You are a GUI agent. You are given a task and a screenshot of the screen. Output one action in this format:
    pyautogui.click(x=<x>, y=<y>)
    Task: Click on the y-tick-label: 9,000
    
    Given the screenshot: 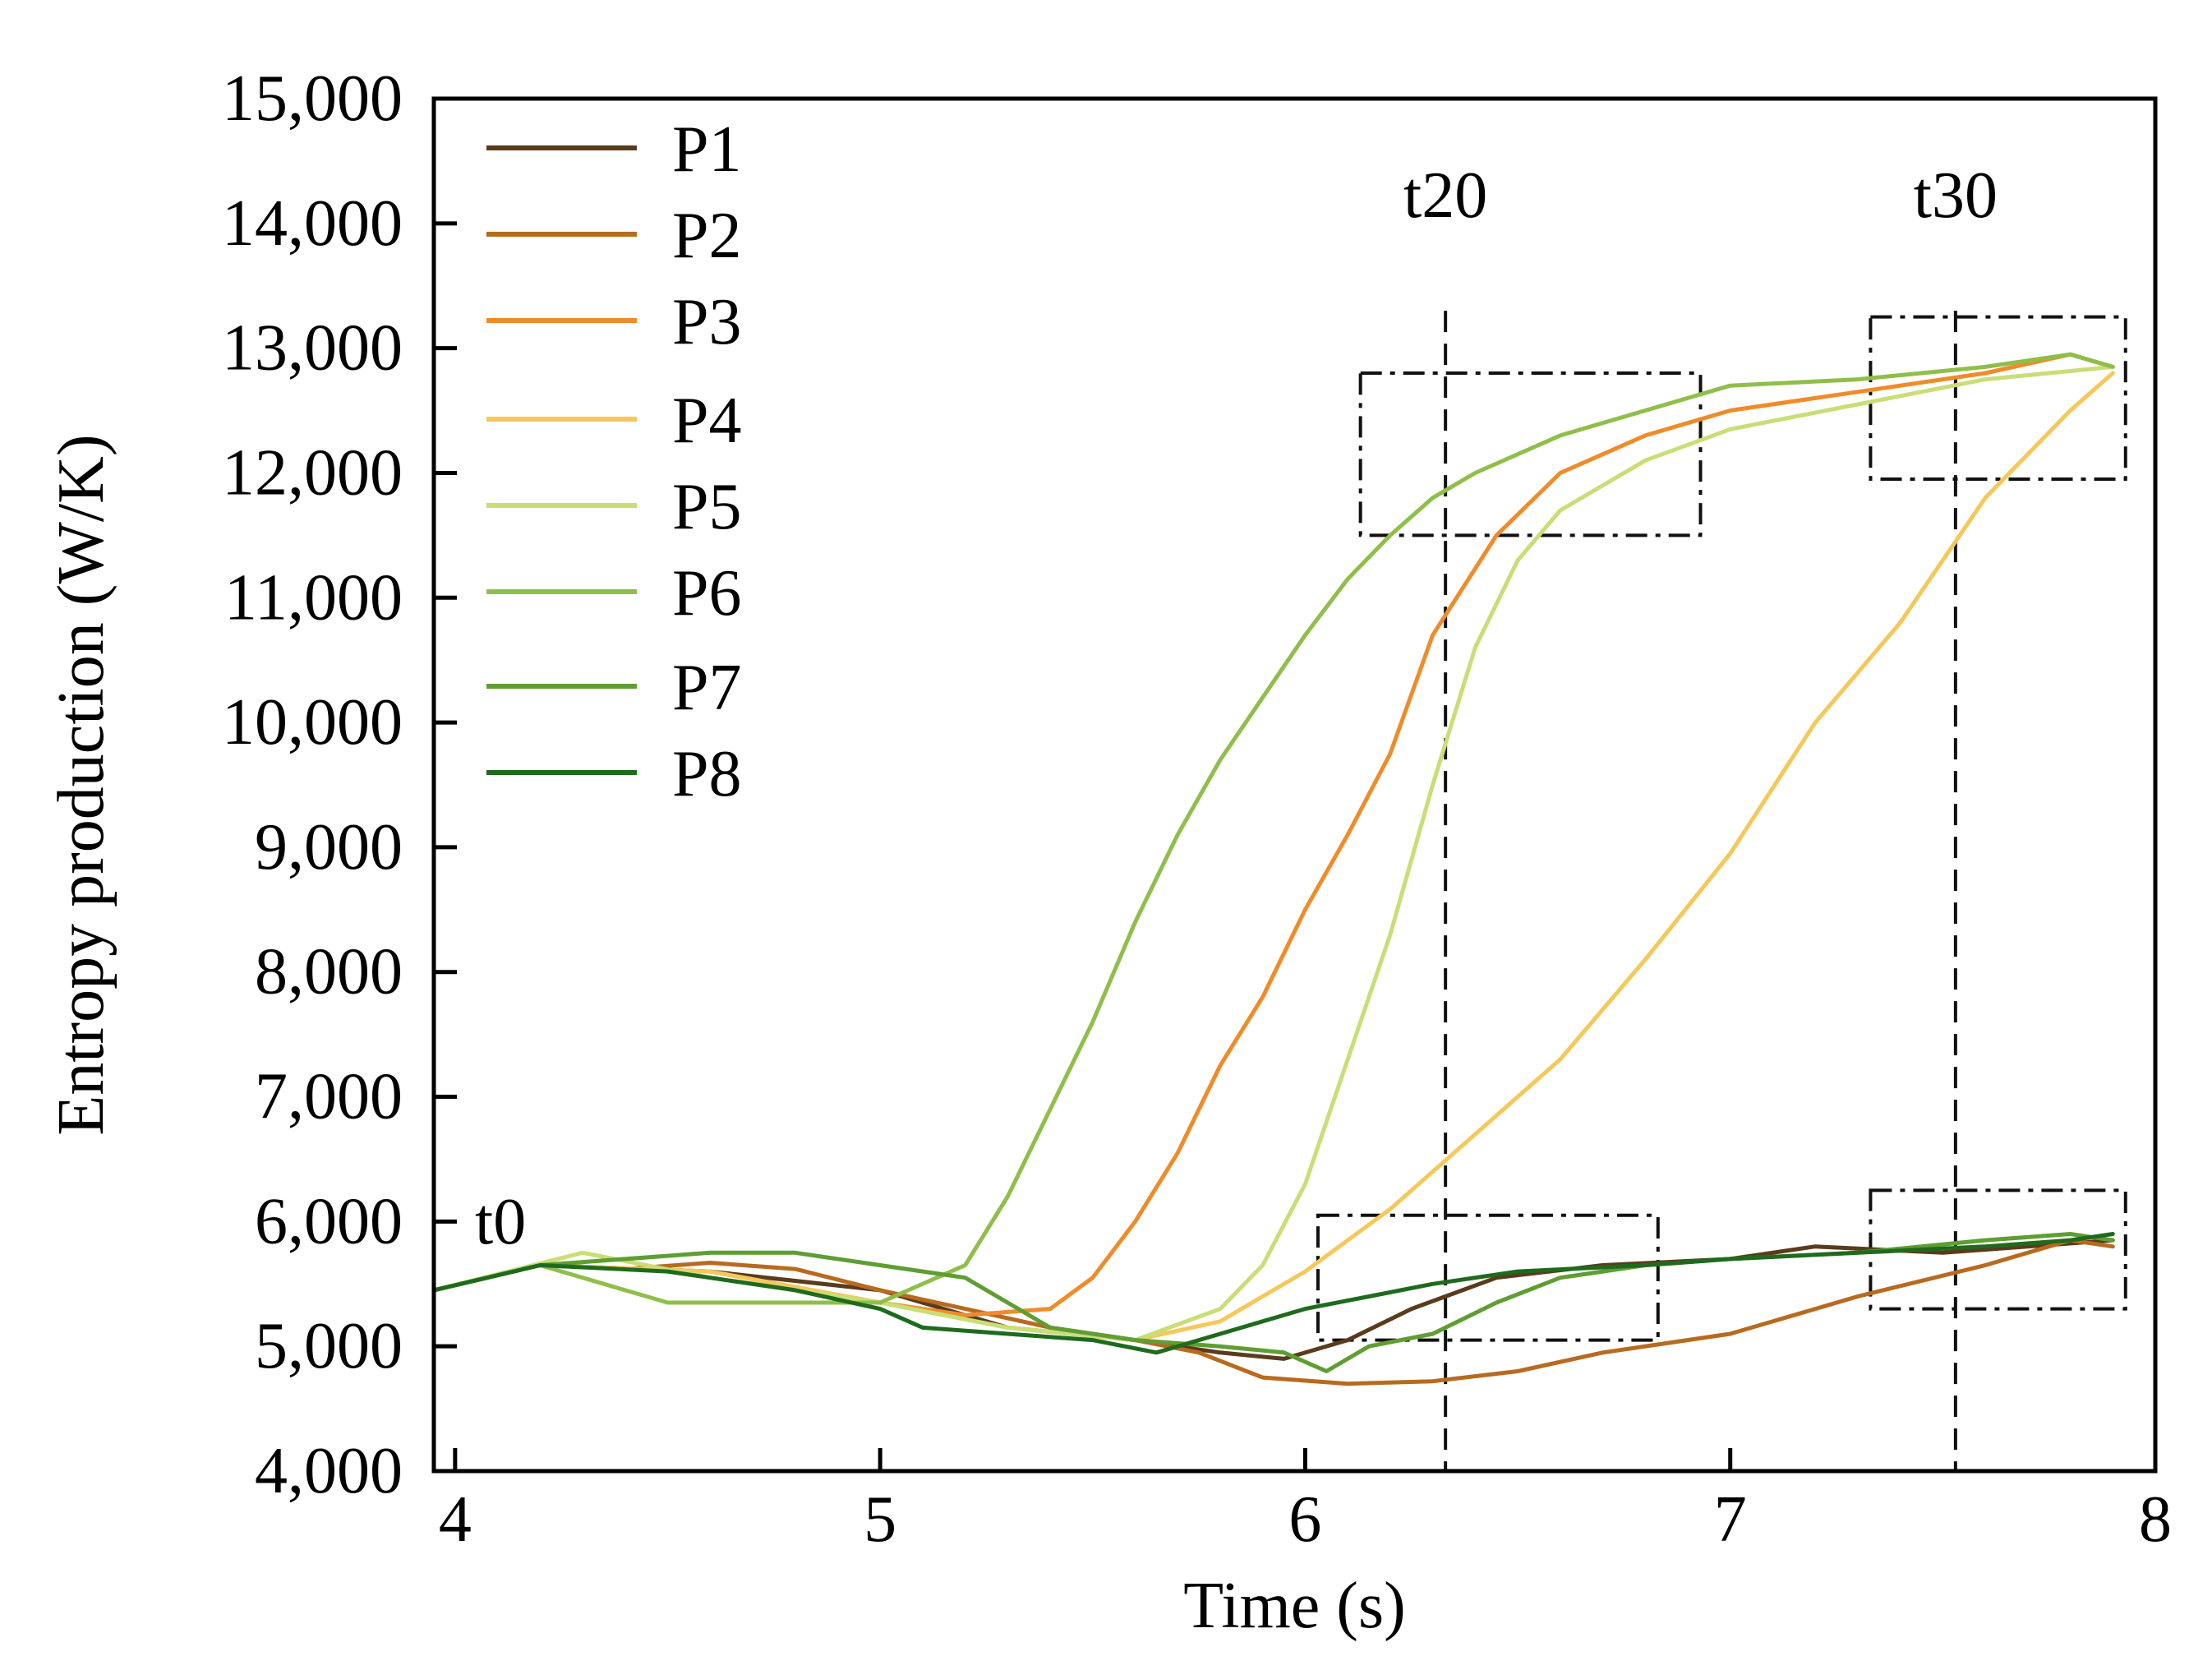 What is the action you would take?
    pyautogui.click(x=329, y=847)
    